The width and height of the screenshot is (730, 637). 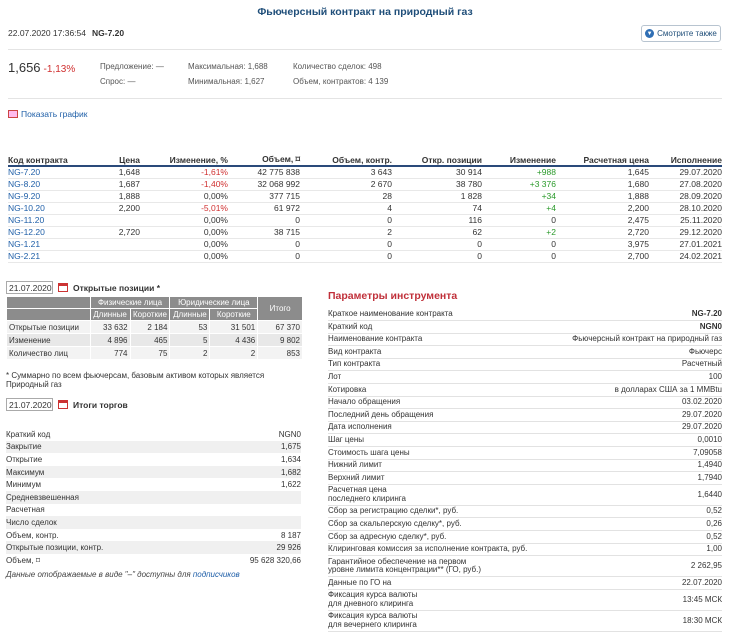 What do you see at coordinates (525, 315) in the screenshot?
I see `table-row: Краткое наименование контракта NG-7.20` at bounding box center [525, 315].